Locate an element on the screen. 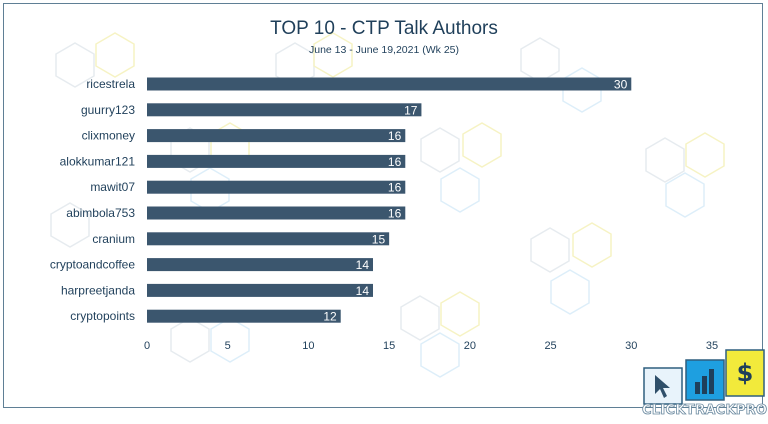 This screenshot has height=424, width=768. category-label: clixmoney is located at coordinates (108, 136).